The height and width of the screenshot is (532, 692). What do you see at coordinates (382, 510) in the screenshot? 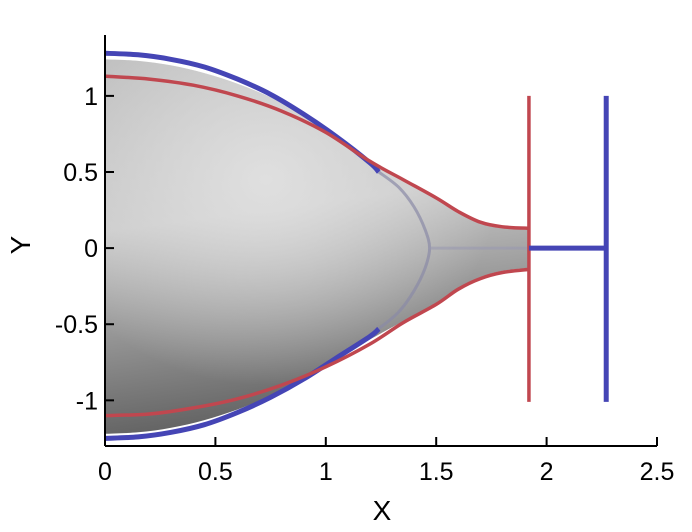
I see `x-axis-label: X` at bounding box center [382, 510].